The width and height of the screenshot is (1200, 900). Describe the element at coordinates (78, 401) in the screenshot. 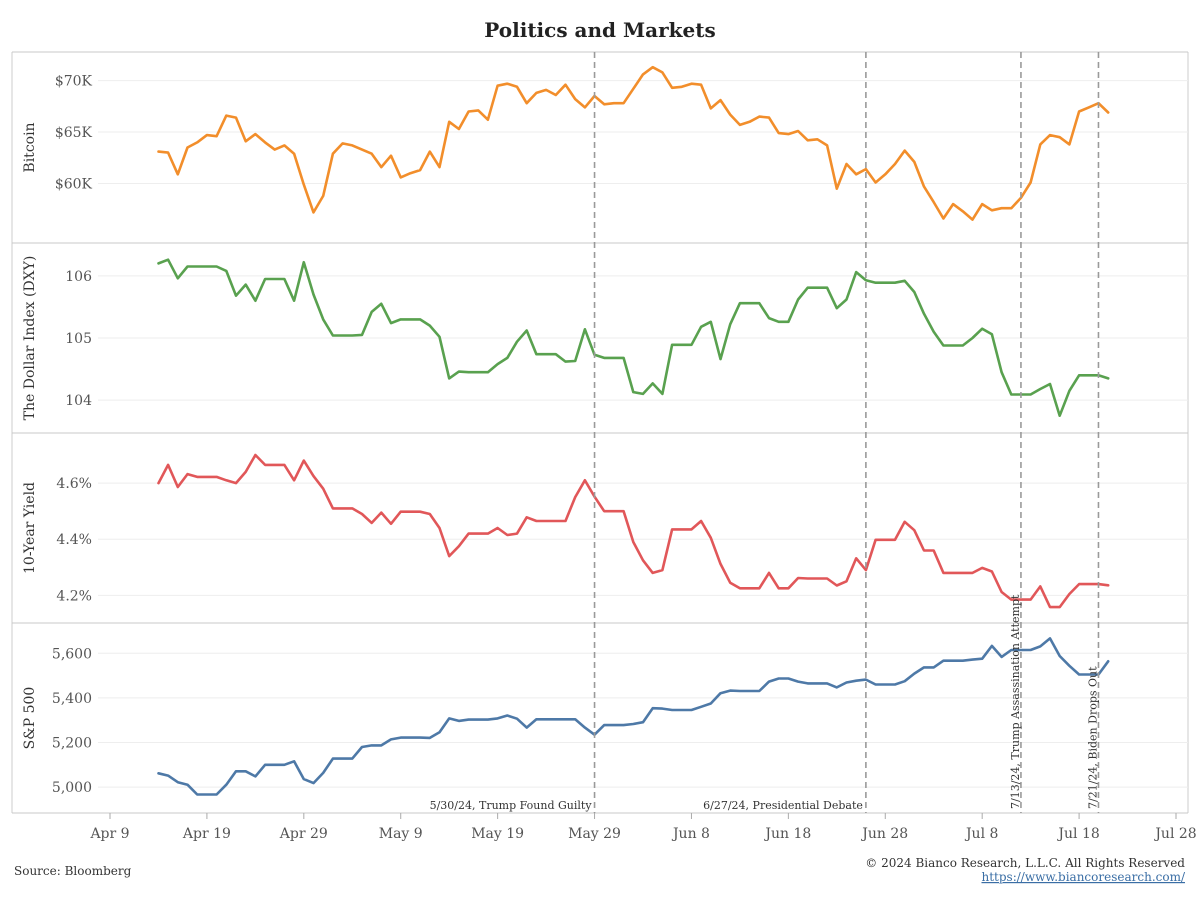

I see `y-tick-label: 104` at that location.